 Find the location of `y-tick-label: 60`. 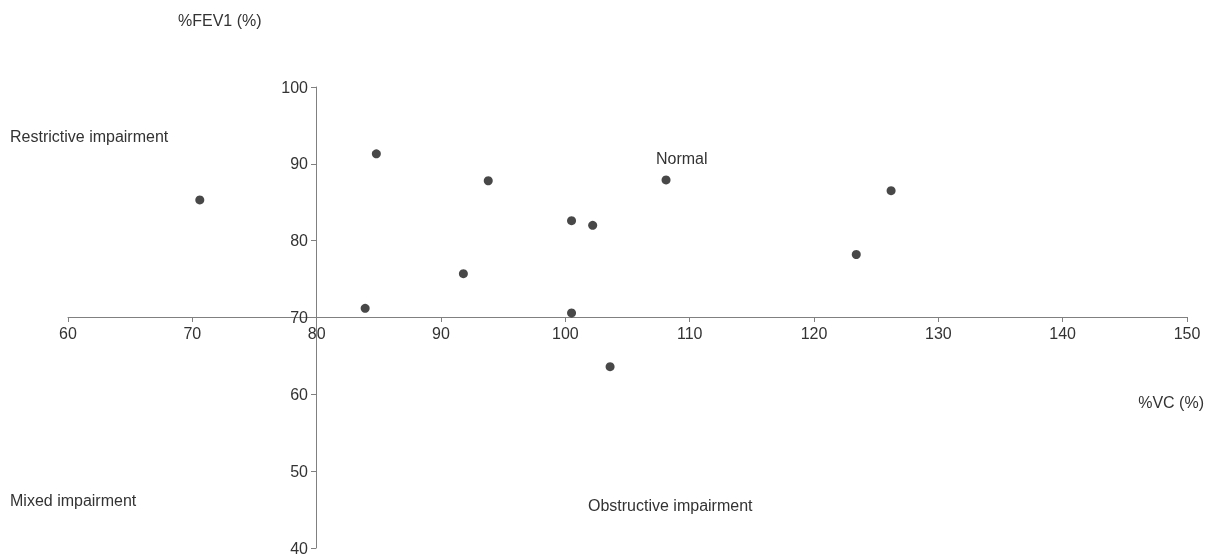

y-tick-label: 60 is located at coordinates (299, 394).